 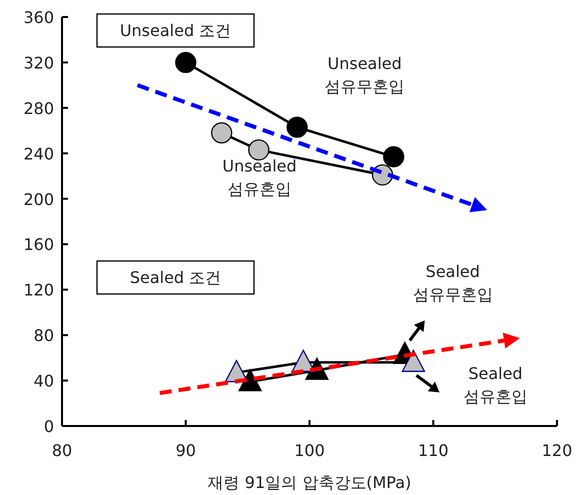 What do you see at coordinates (364, 75) in the screenshot?
I see `annotation: Unsealed 섬유무혼입` at bounding box center [364, 75].